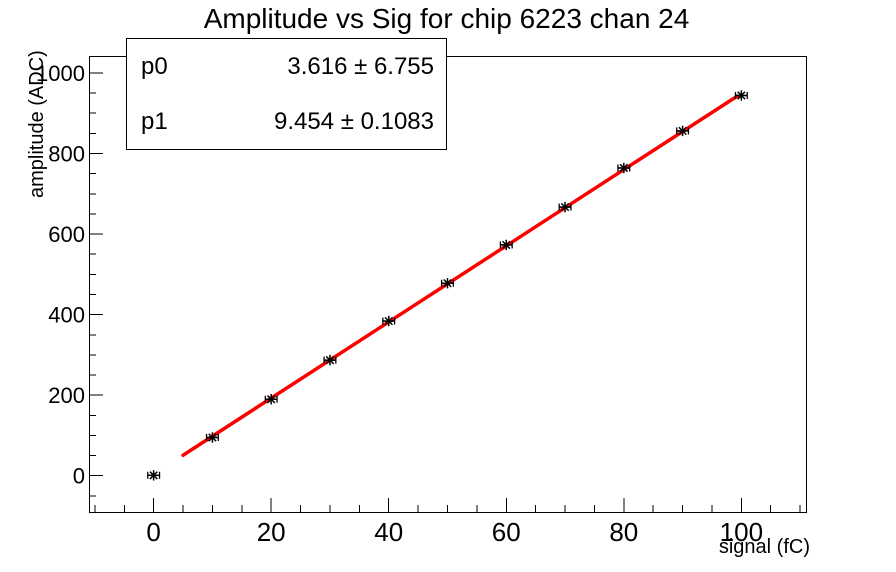 This screenshot has height=572, width=896. Describe the element at coordinates (741, 532) in the screenshot. I see `svg-text: 100` at that location.